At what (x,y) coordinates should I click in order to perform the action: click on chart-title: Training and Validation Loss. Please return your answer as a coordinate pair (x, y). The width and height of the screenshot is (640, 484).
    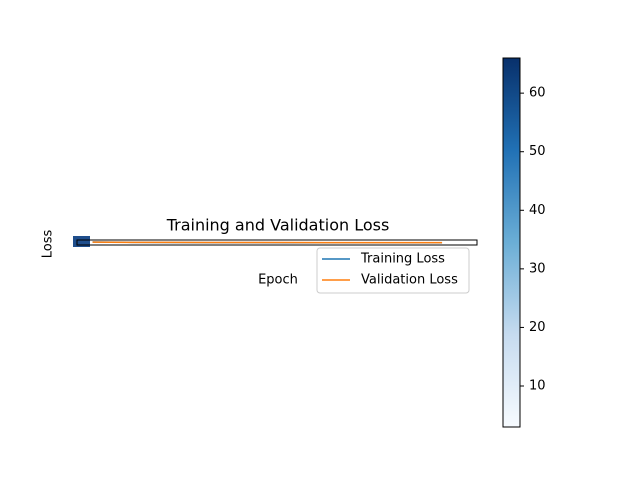
    Looking at the image, I should click on (278, 225).